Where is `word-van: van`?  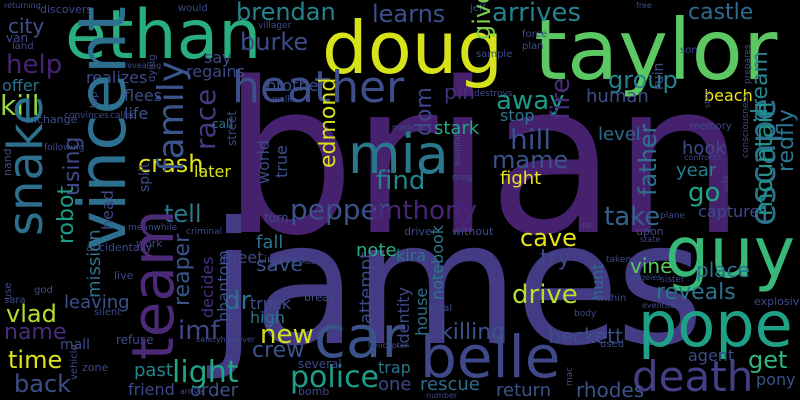
word-van: van is located at coordinates (17, 38).